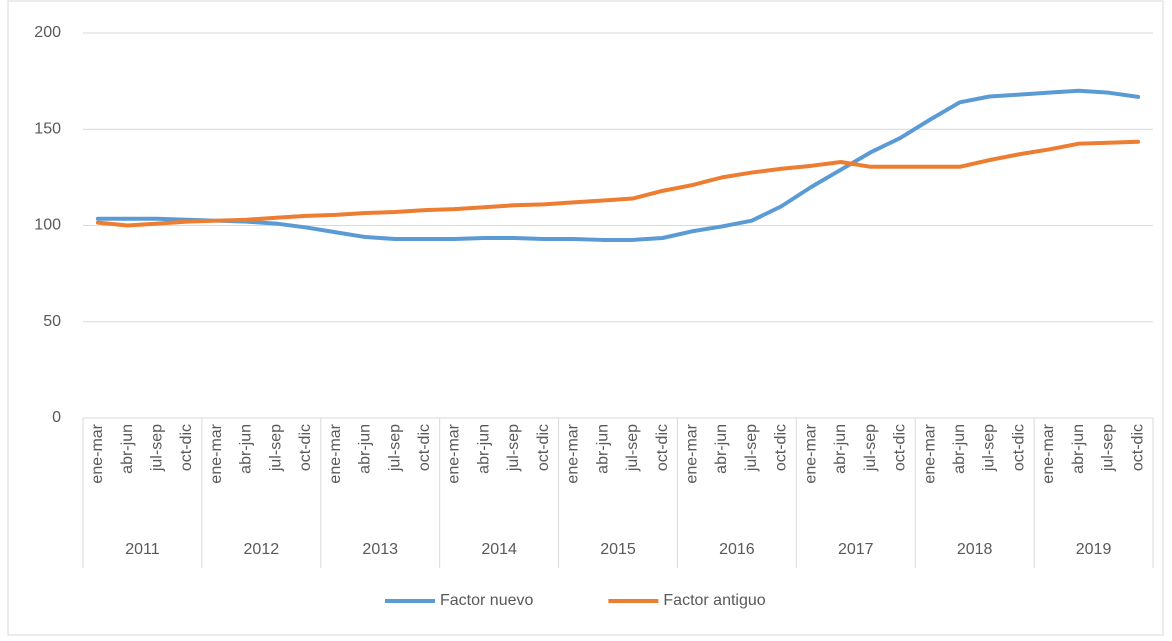 This screenshot has height=641, width=1172. What do you see at coordinates (714, 600) in the screenshot?
I see `legend-label: Factor antiguo` at bounding box center [714, 600].